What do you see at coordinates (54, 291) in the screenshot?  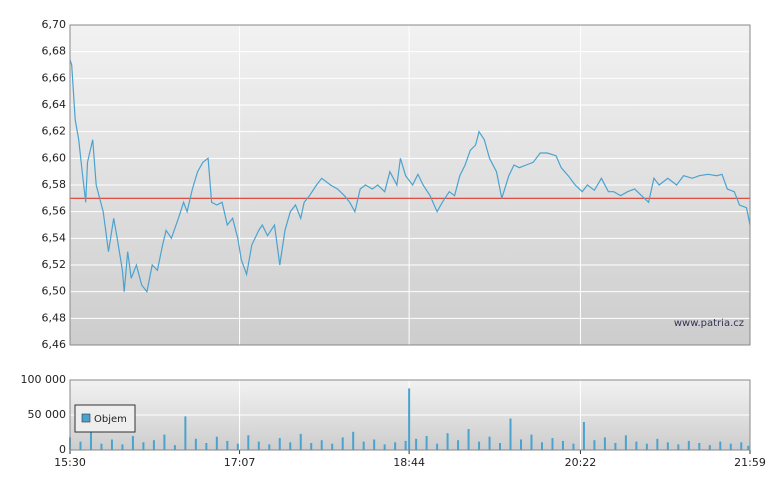 I see `y-tick-label: 6,50` at bounding box center [54, 291].